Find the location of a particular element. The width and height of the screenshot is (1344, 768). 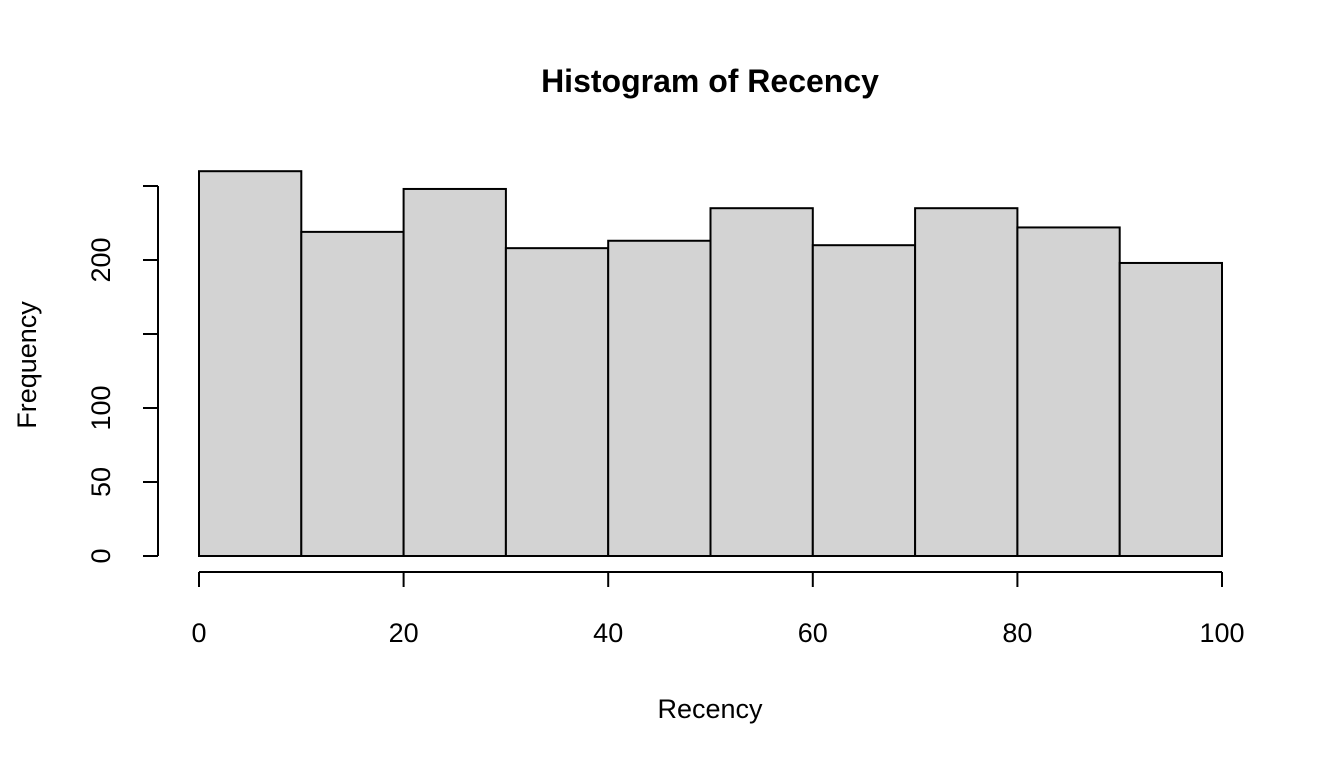

x-axis-label: Recency is located at coordinates (710, 709).